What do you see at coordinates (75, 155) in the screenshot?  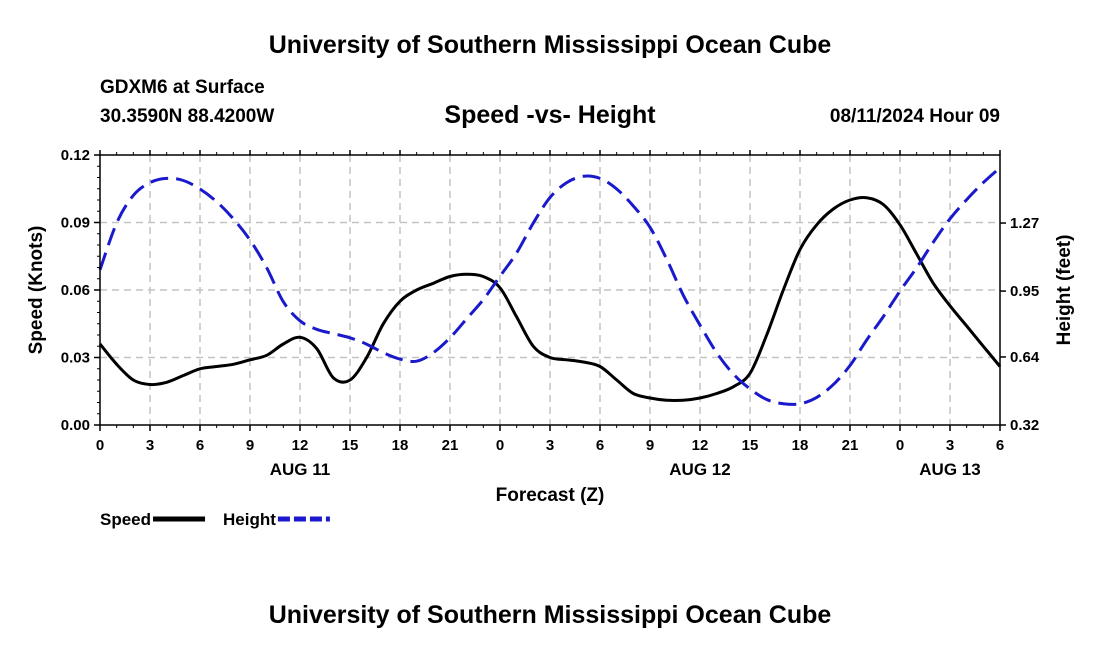 I see `y-left-tick-label: 0.12` at bounding box center [75, 155].